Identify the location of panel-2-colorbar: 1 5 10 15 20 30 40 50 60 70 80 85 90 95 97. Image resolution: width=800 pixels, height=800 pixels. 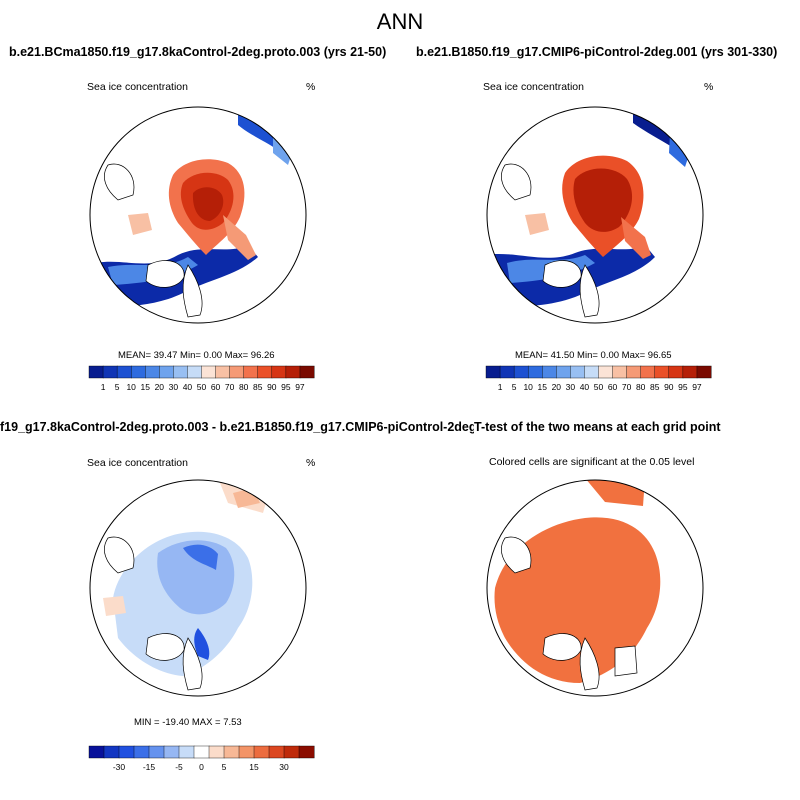
(598, 378).